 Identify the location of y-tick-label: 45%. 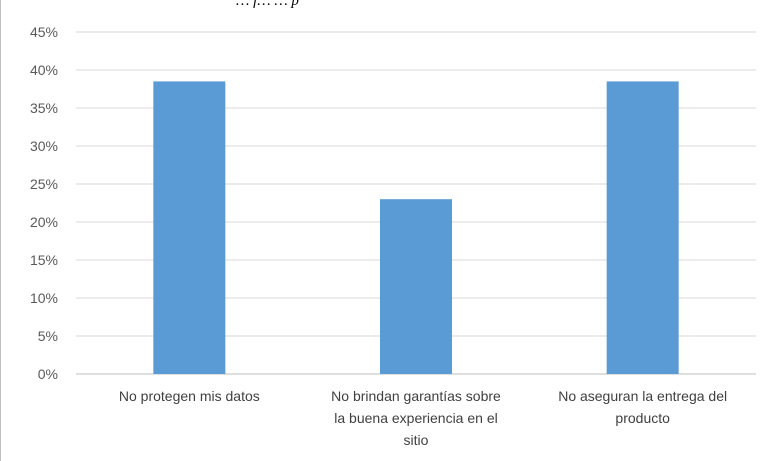
(44, 32).